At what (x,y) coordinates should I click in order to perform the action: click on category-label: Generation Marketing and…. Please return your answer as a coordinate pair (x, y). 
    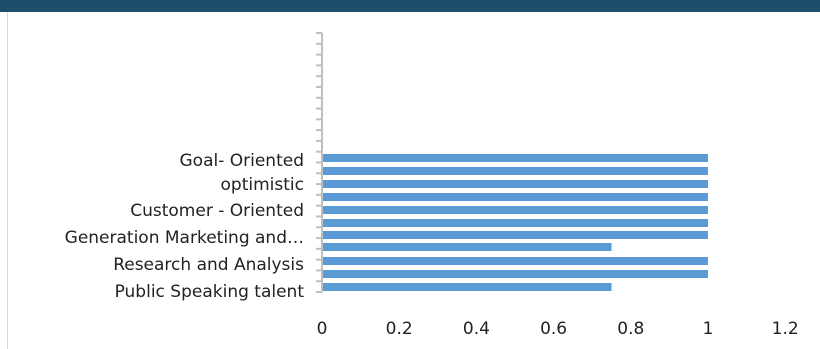
    Looking at the image, I should click on (184, 238).